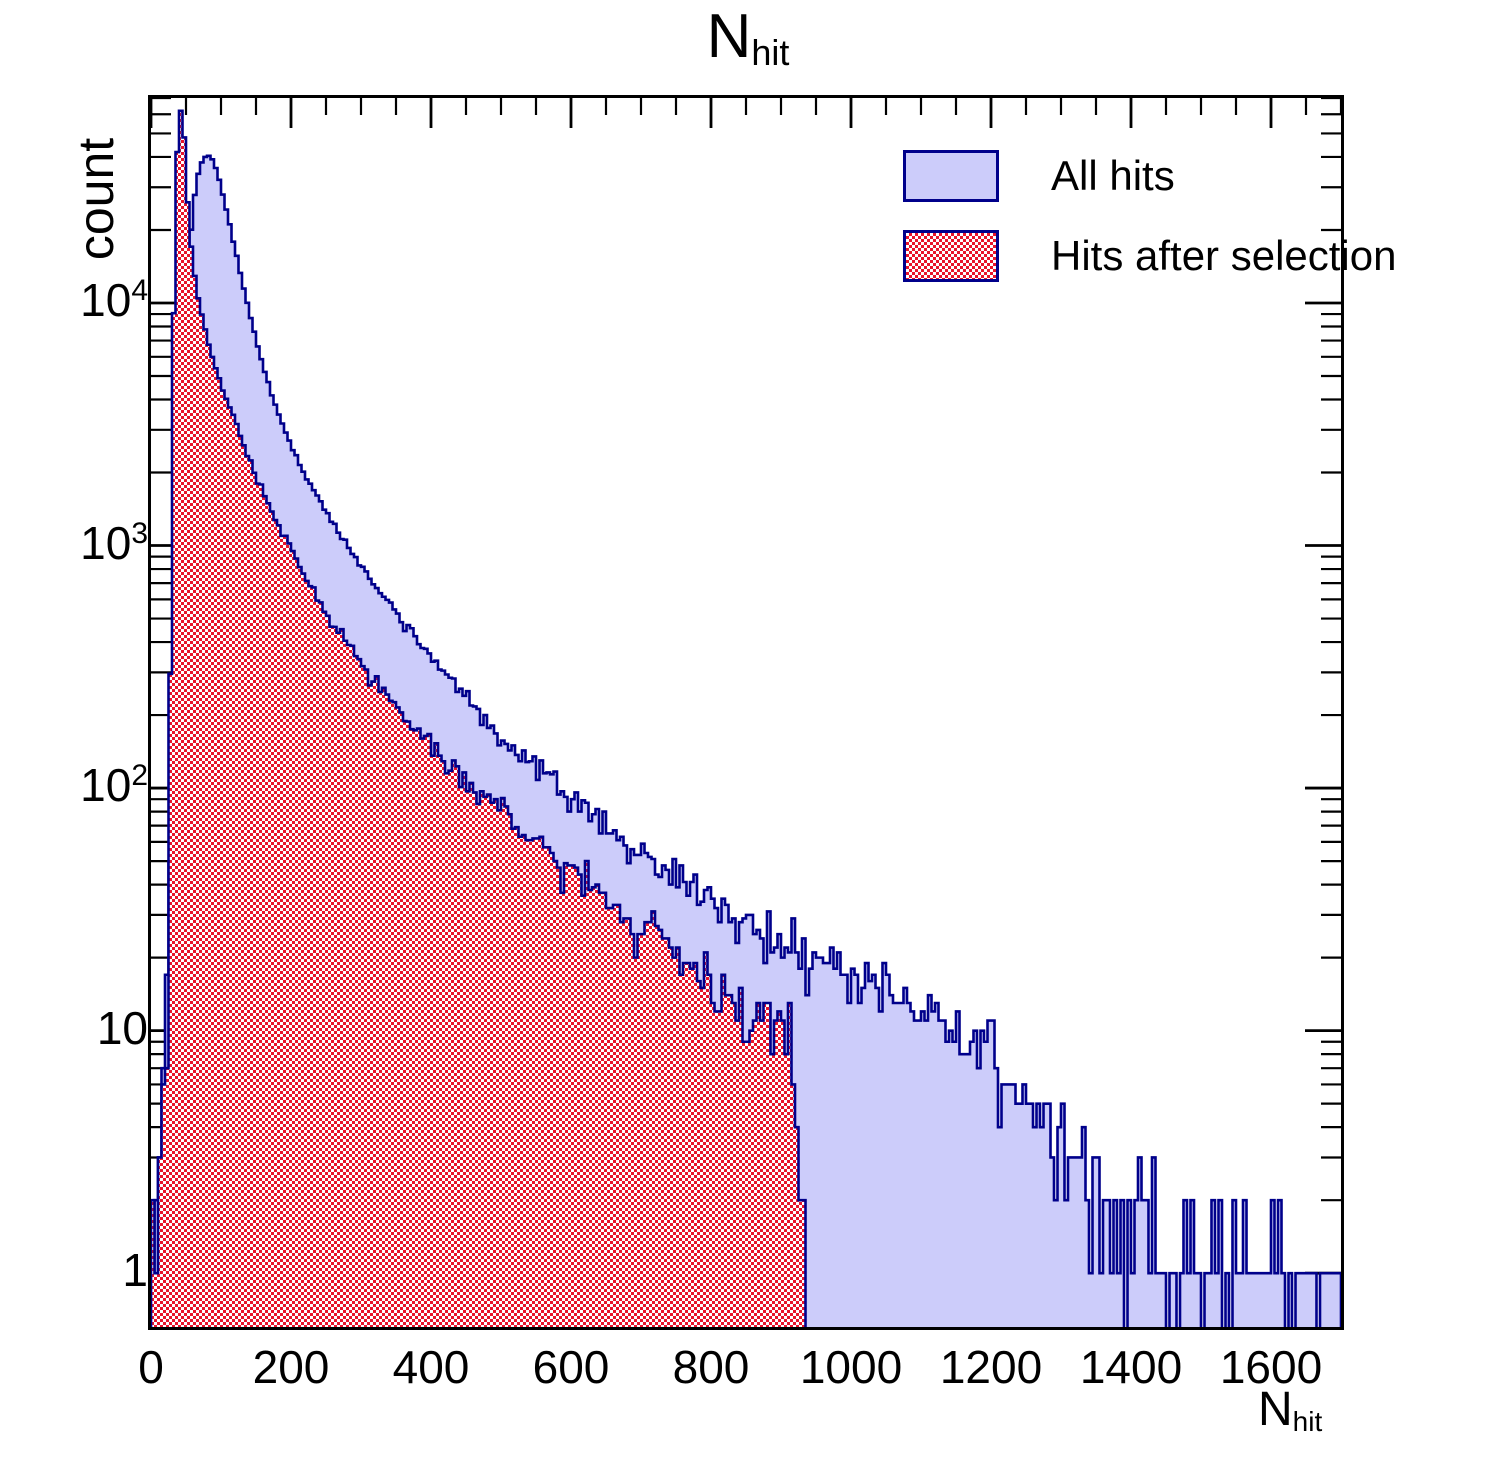 This screenshot has height=1472, width=1496. I want to click on x-tick-label: 200, so click(291, 1367).